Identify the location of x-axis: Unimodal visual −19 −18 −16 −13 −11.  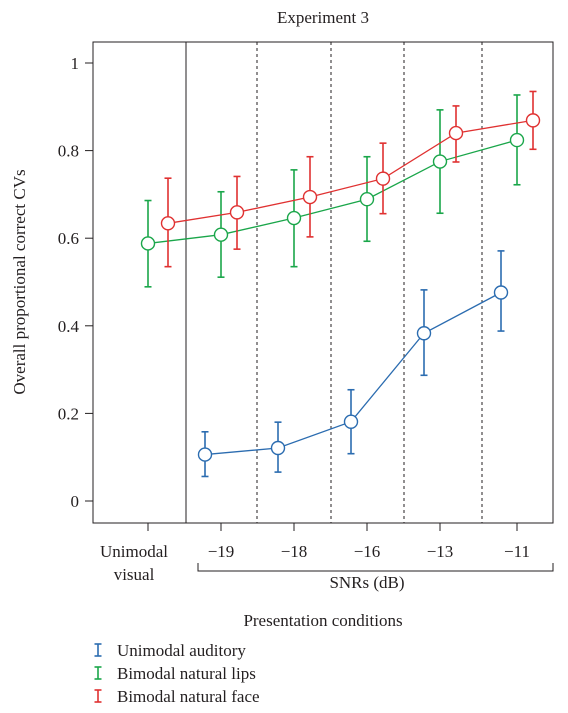
(315, 553).